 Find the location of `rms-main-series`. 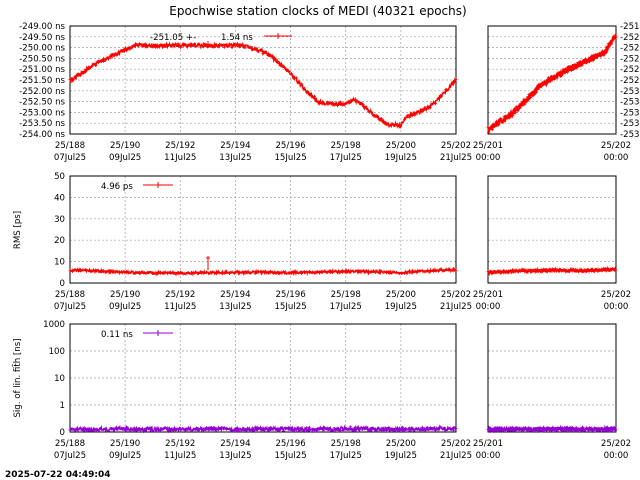

rms-main-series is located at coordinates (263, 271).